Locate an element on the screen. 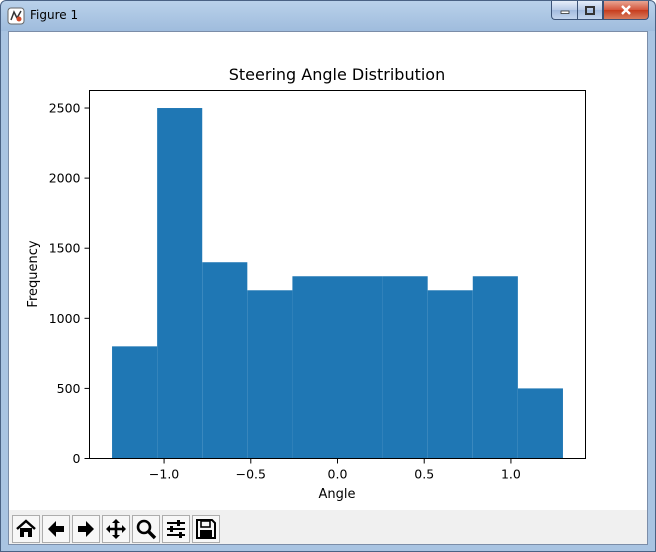  save-button is located at coordinates (206, 529).